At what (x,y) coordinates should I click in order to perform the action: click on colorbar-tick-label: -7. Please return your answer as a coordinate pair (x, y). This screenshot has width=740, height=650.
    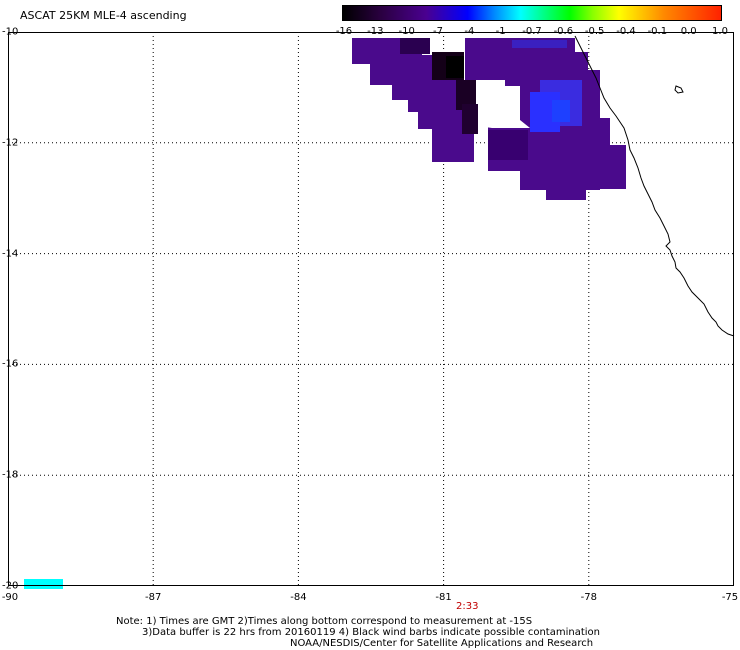
    Looking at the image, I should click on (438, 31).